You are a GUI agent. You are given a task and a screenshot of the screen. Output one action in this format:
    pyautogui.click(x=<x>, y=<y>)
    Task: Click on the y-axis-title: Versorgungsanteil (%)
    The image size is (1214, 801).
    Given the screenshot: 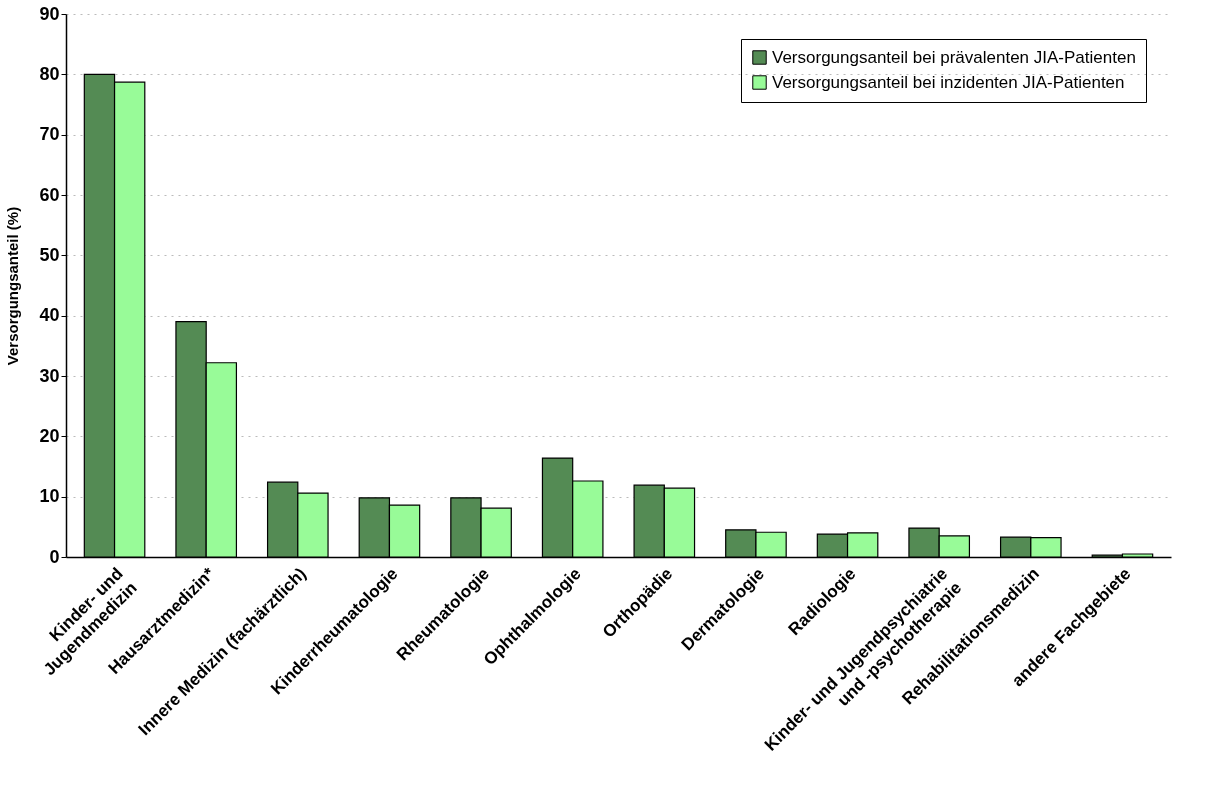 What is the action you would take?
    pyautogui.click(x=13, y=286)
    